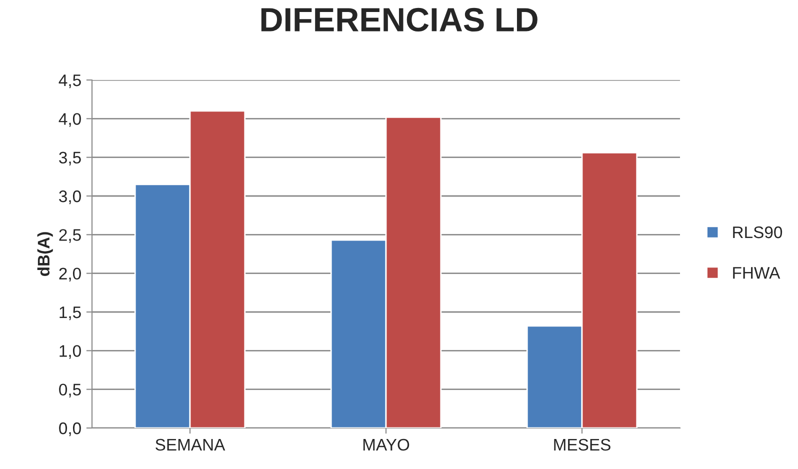 This screenshot has width=798, height=469. What do you see at coordinates (757, 232) in the screenshot?
I see `legend-label: RLS90` at bounding box center [757, 232].